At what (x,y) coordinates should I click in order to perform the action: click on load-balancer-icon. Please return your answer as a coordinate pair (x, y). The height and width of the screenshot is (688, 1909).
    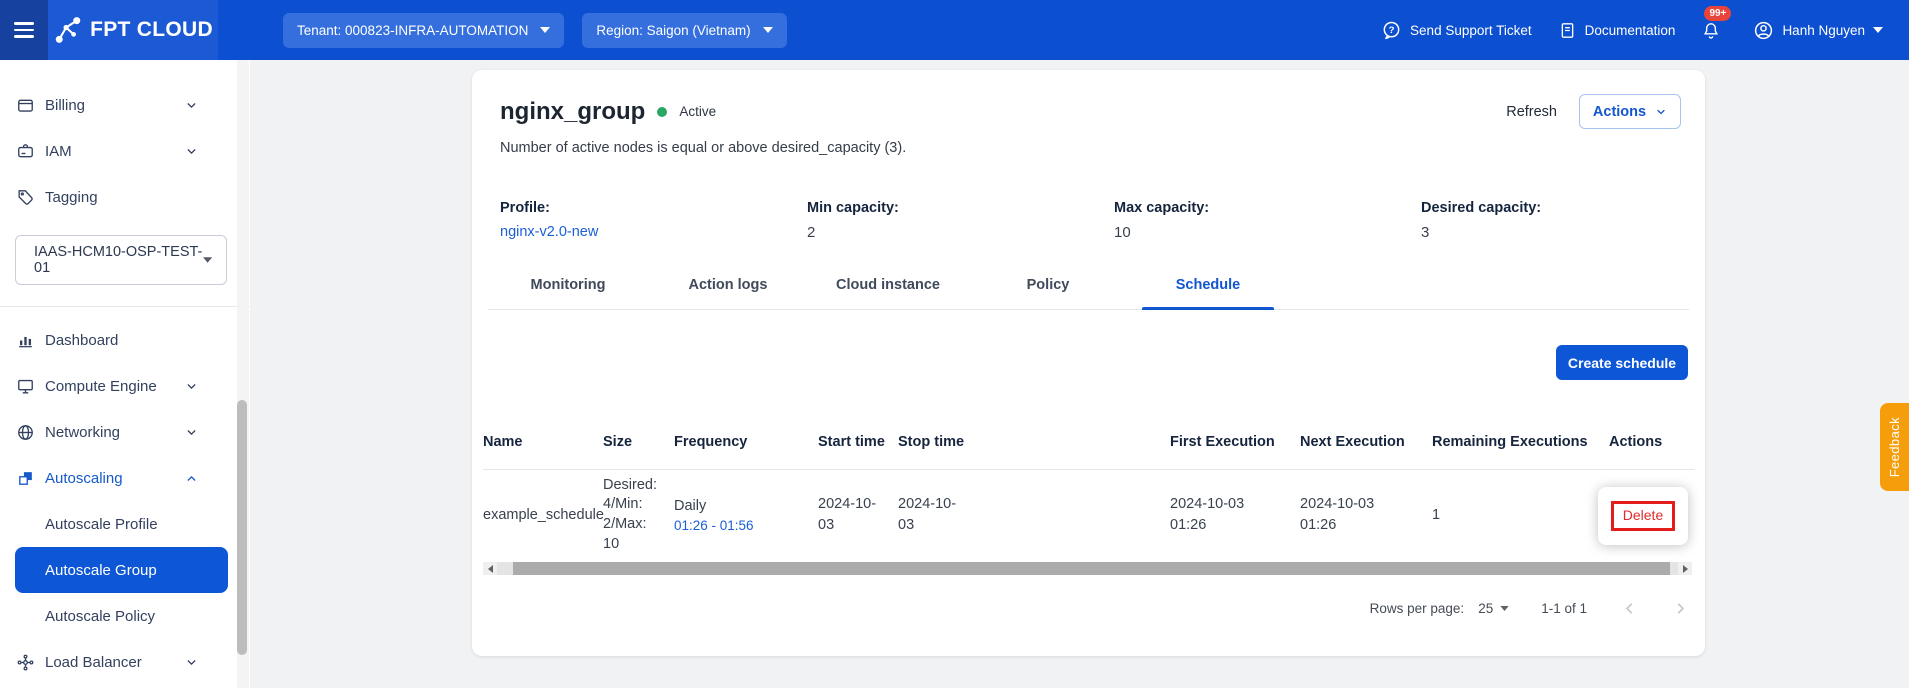
    Looking at the image, I should click on (25, 662).